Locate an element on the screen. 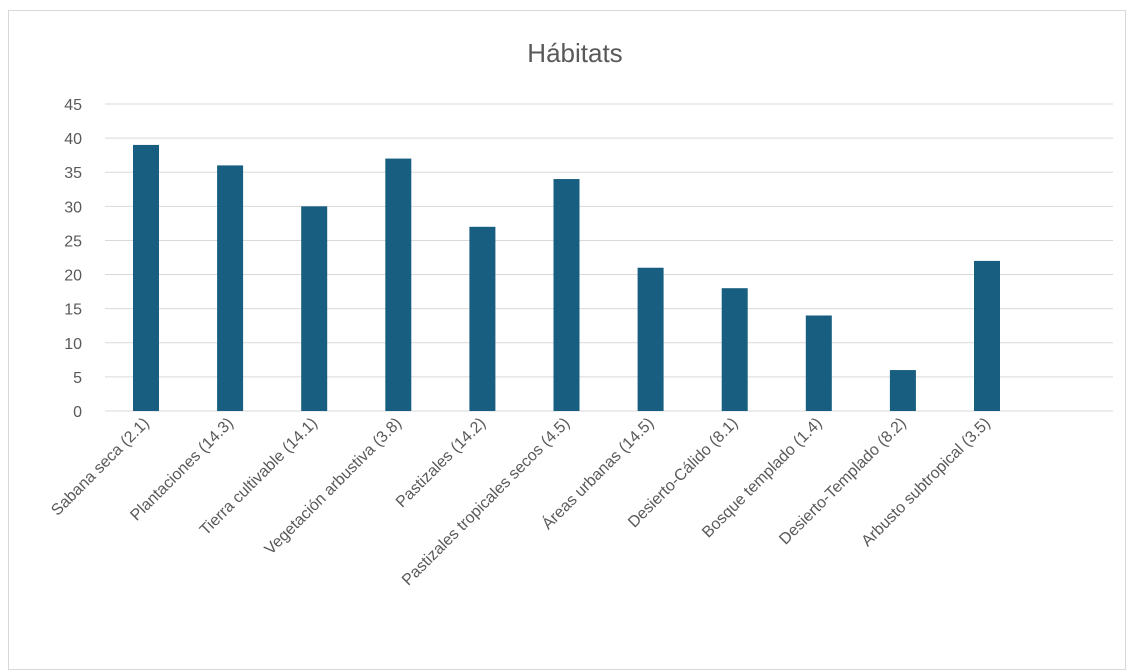  x-tick-label: Pastizales (14.2) is located at coordinates (441, 463).